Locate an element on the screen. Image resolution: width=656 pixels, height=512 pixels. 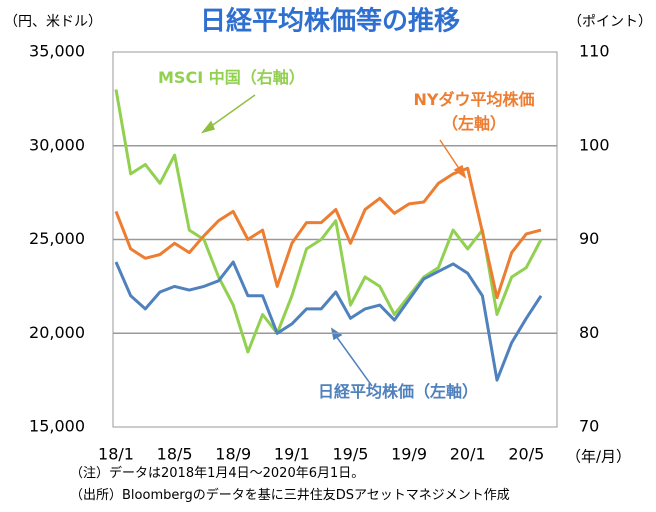
x-tick-label: 18/5 is located at coordinates (175, 454).